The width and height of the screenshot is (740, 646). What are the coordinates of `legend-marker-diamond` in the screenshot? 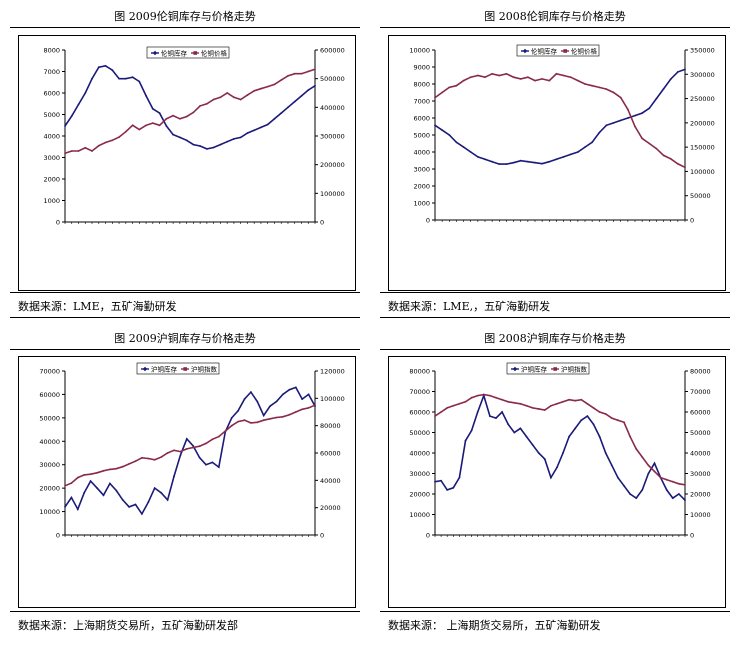 It's located at (155, 53).